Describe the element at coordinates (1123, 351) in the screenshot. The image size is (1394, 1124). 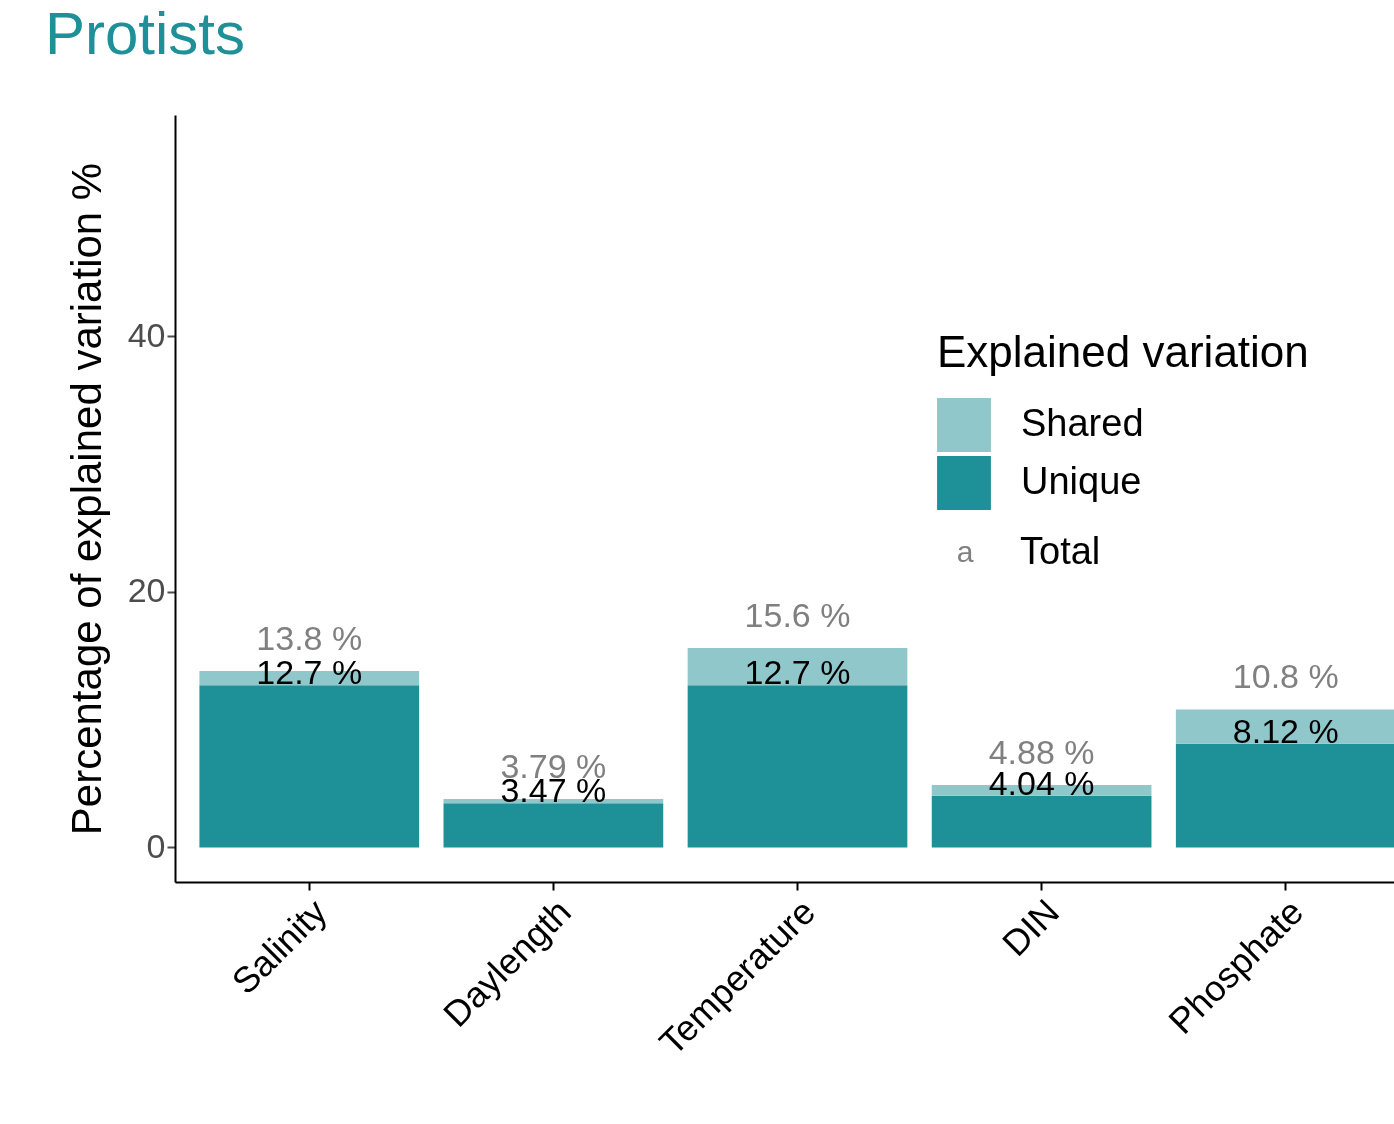
I see `legend-title: Explained variation` at that location.